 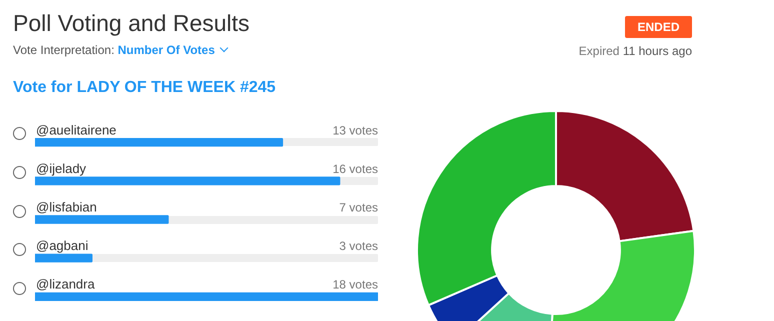 I want to click on data-label: 13 votes, so click(x=355, y=130).